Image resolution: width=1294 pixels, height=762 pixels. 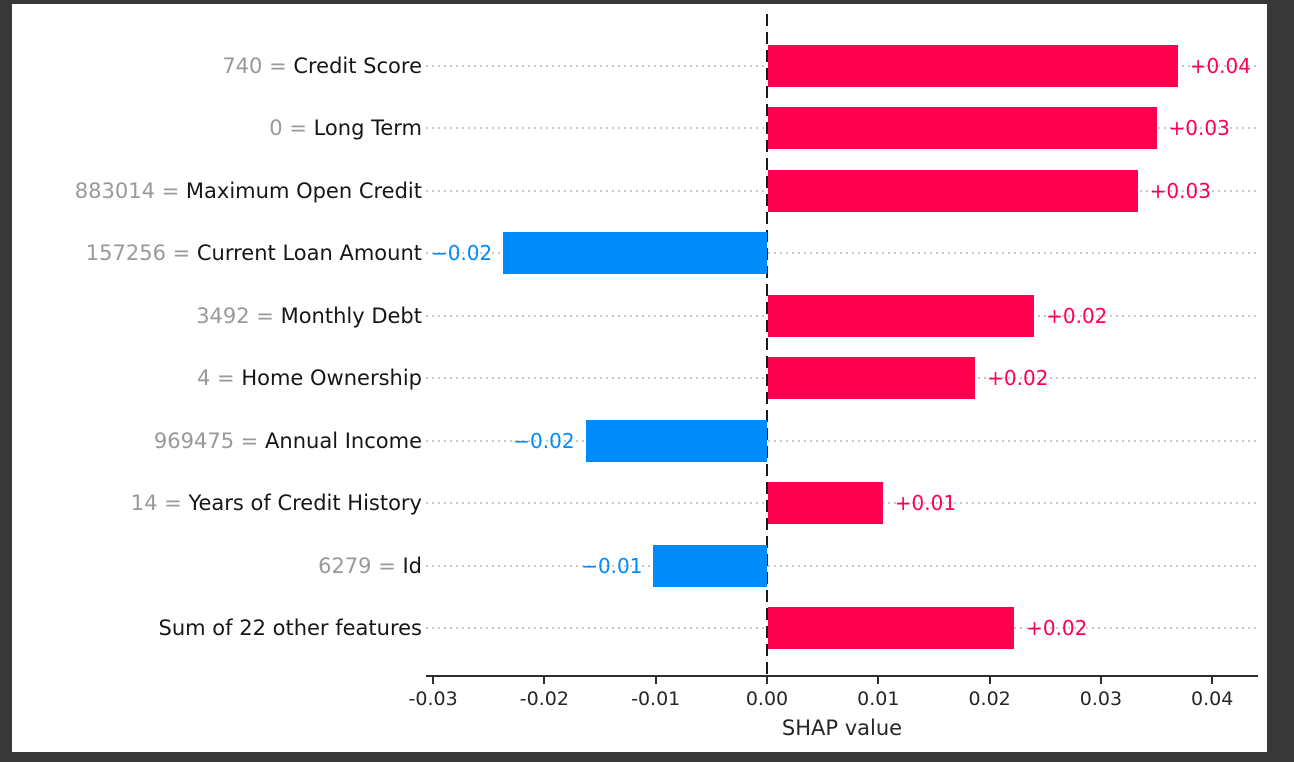 What do you see at coordinates (1212, 699) in the screenshot?
I see `x-axis-tick-label: 0.04` at bounding box center [1212, 699].